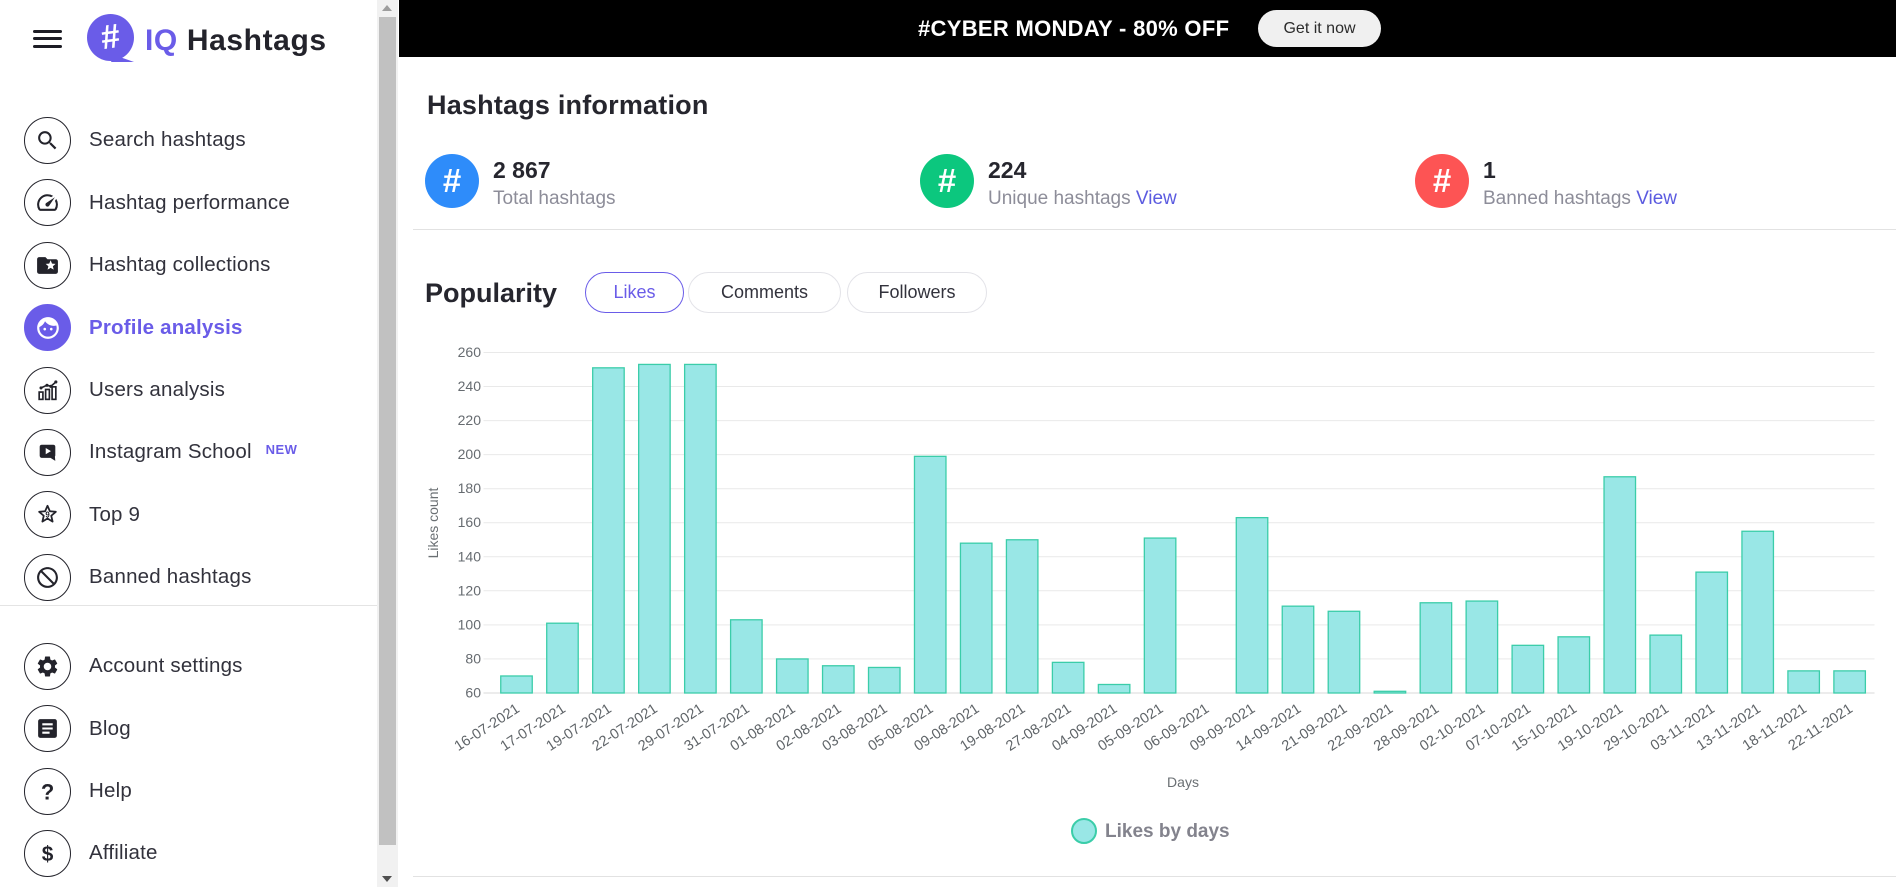  What do you see at coordinates (470, 420) in the screenshot?
I see `svg-text: 220` at bounding box center [470, 420].